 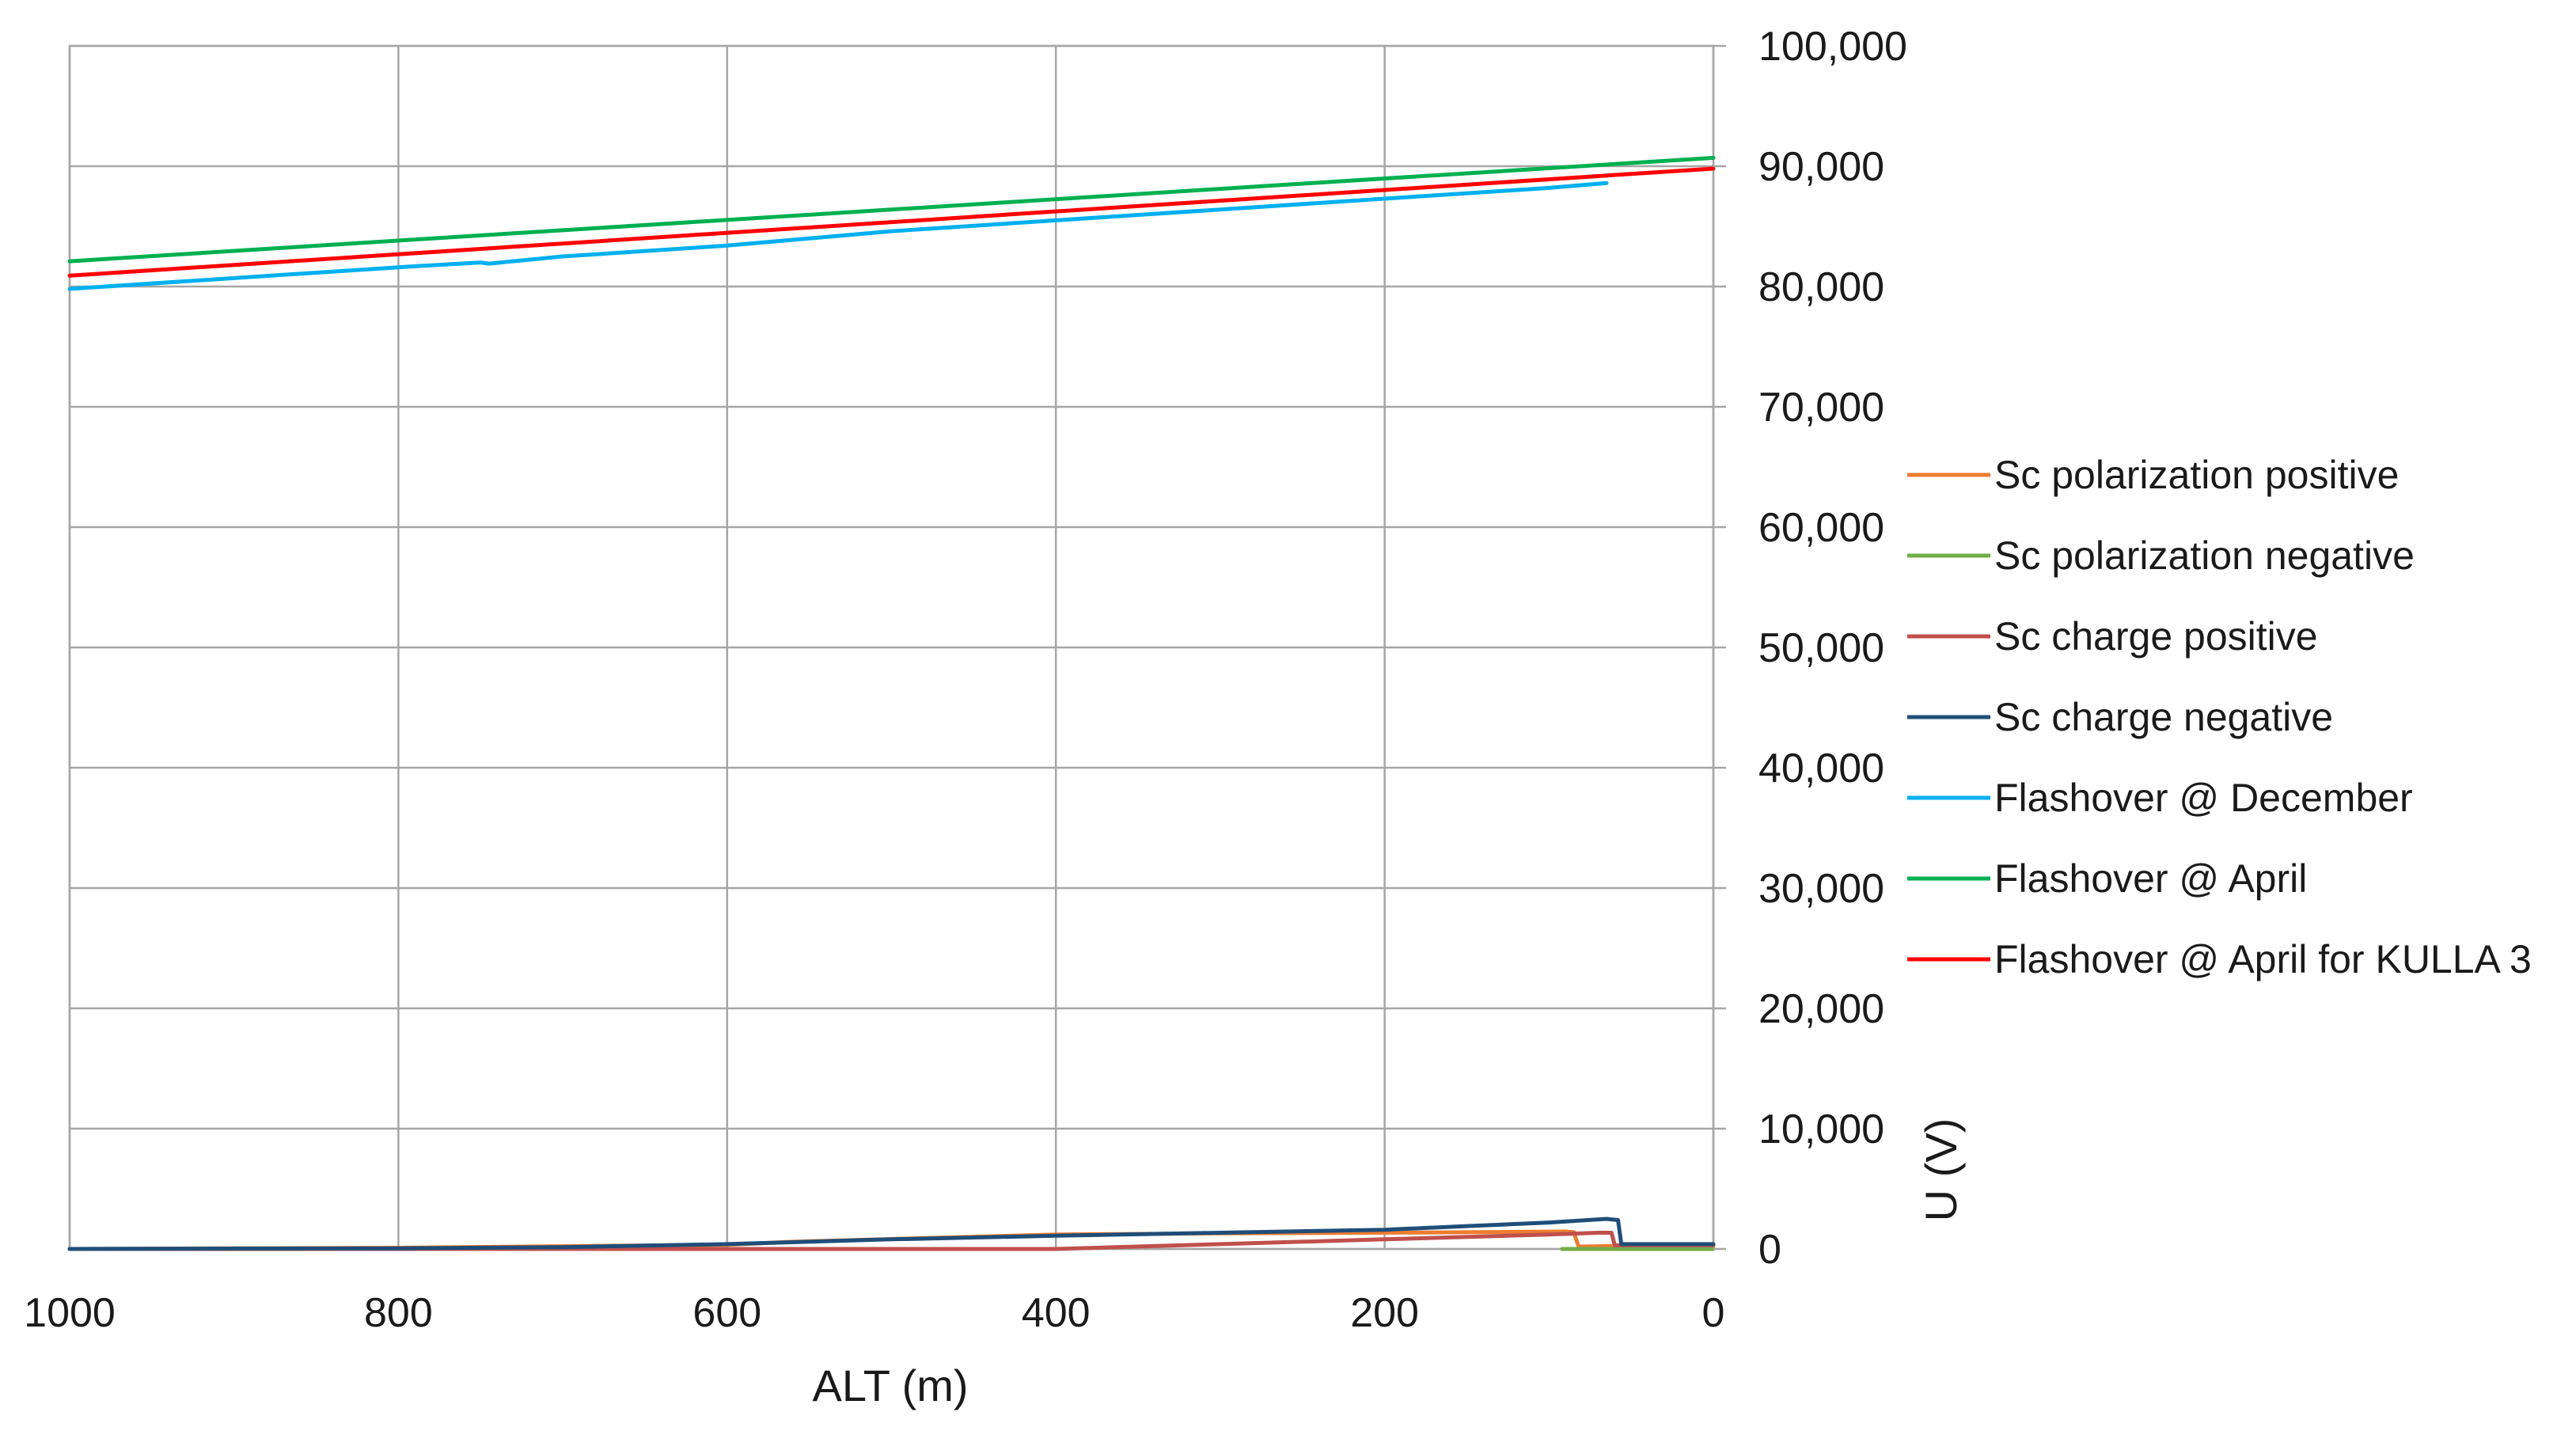 What do you see at coordinates (1056, 1313) in the screenshot?
I see `x-tick-label: 400` at bounding box center [1056, 1313].